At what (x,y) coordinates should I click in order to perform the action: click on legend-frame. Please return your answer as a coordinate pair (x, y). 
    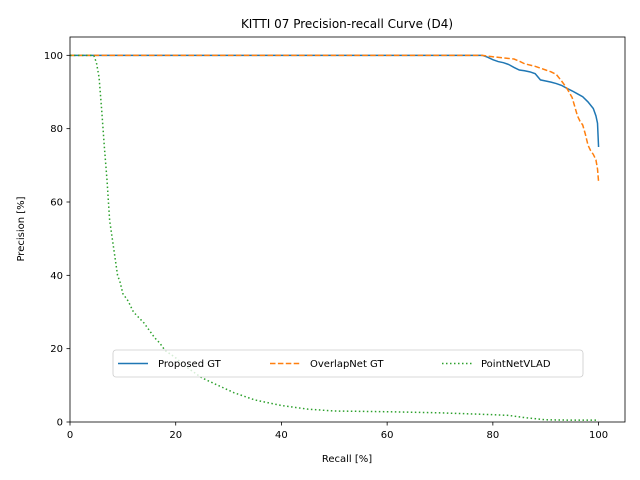
    Looking at the image, I should click on (348, 363).